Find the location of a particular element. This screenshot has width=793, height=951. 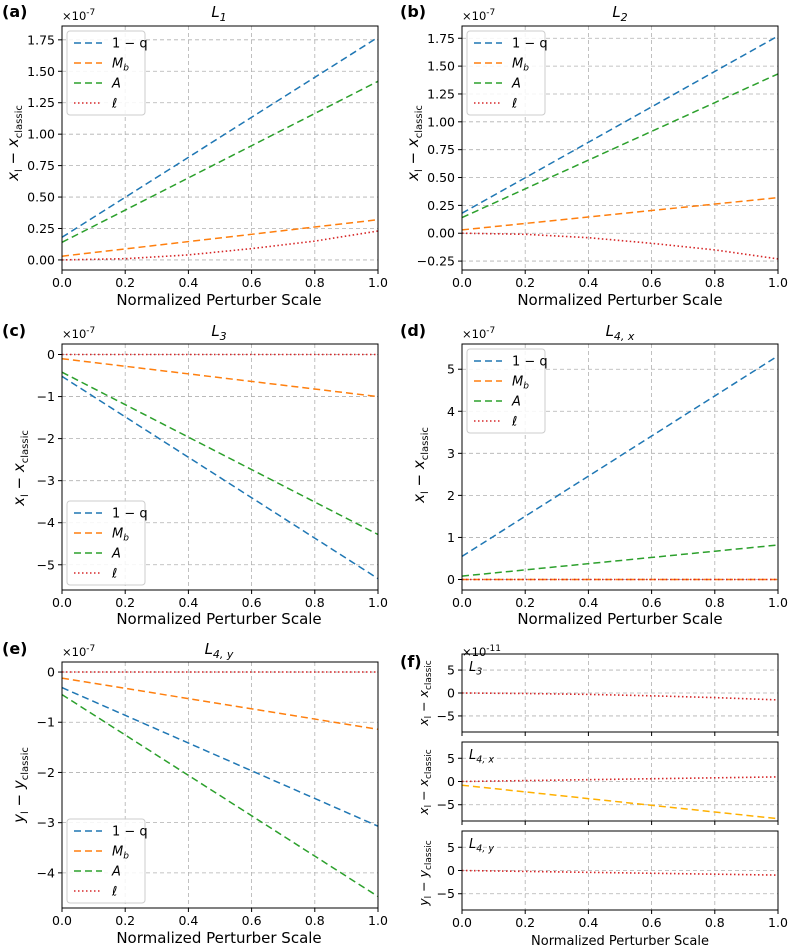

y-tick-label: 1.50 is located at coordinates (441, 66).